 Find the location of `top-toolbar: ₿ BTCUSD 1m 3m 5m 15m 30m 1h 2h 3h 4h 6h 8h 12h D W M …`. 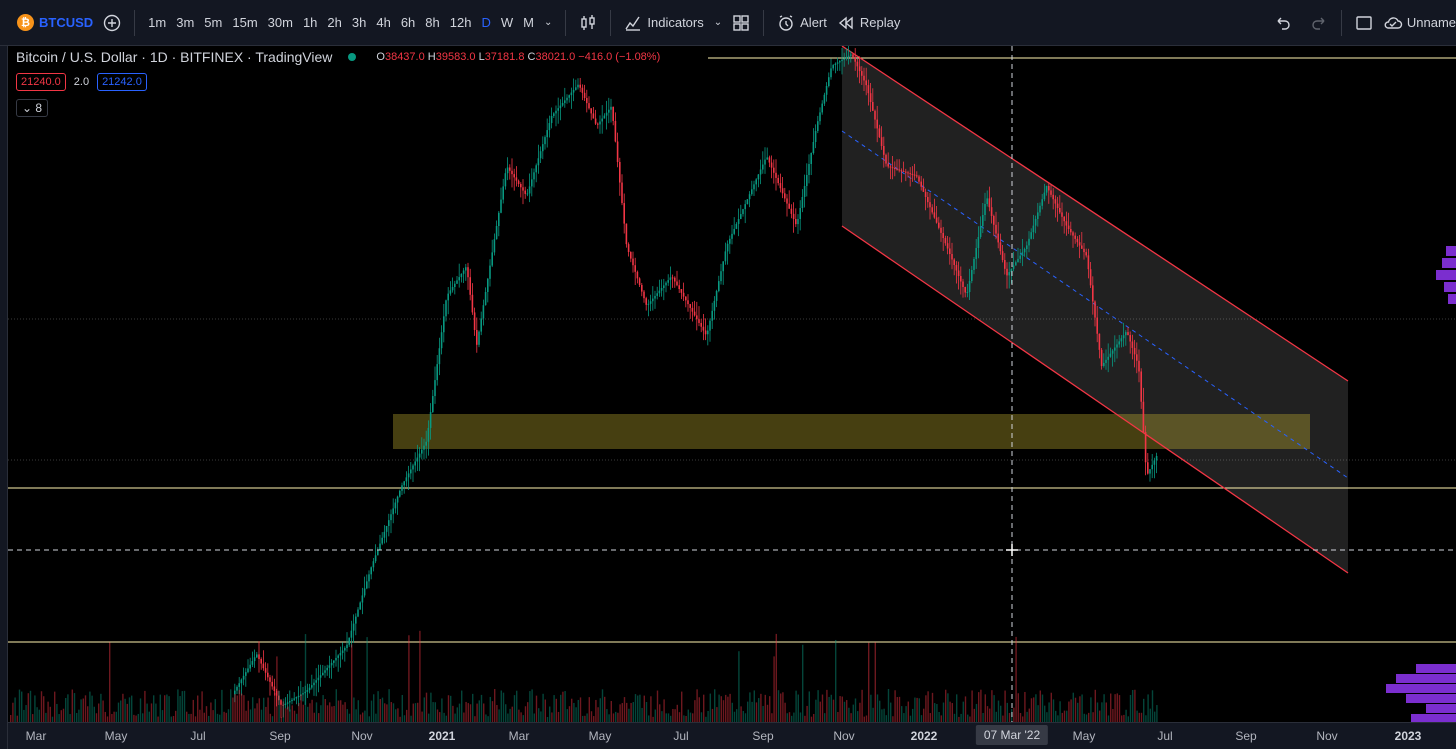

top-toolbar: ₿ BTCUSD 1m 3m 5m 15m 30m 1h 2h 3h 4h 6h 8h 12h D W M … is located at coordinates (728, 23).